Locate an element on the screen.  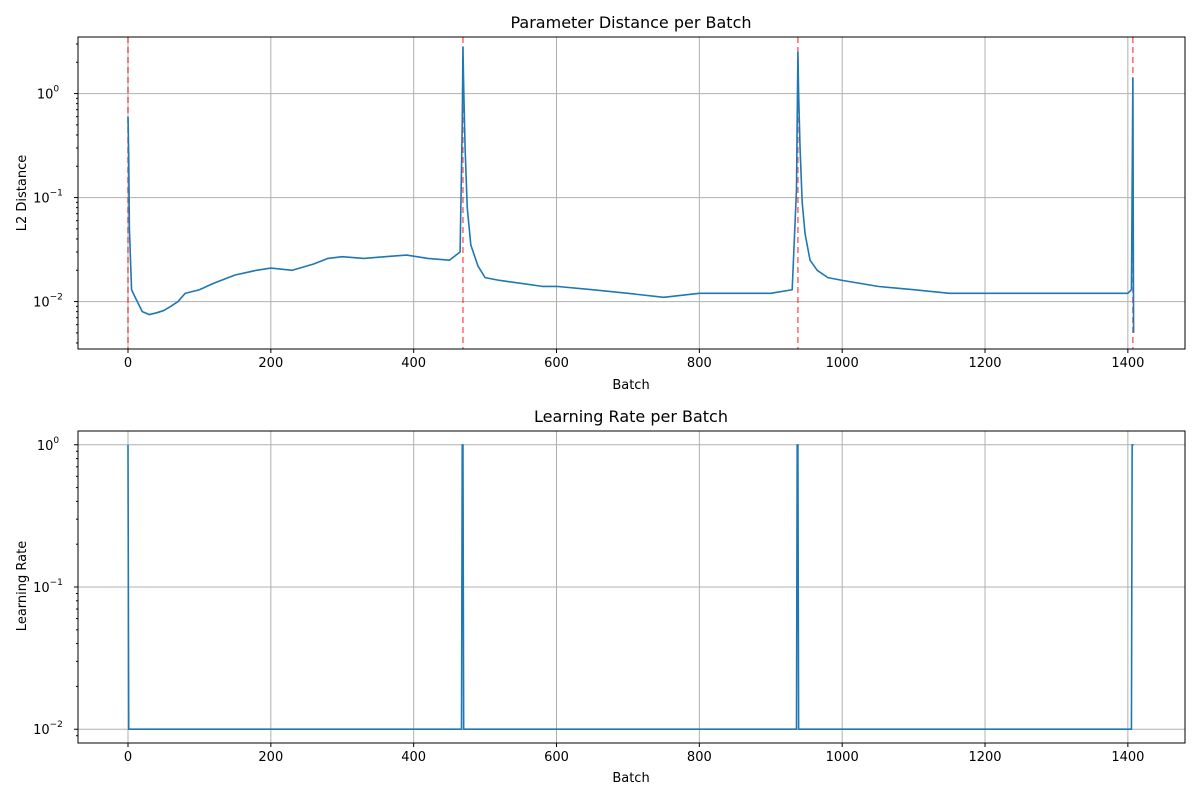
parameter-distance-x-tick-label: 1400 is located at coordinates (1127, 363).